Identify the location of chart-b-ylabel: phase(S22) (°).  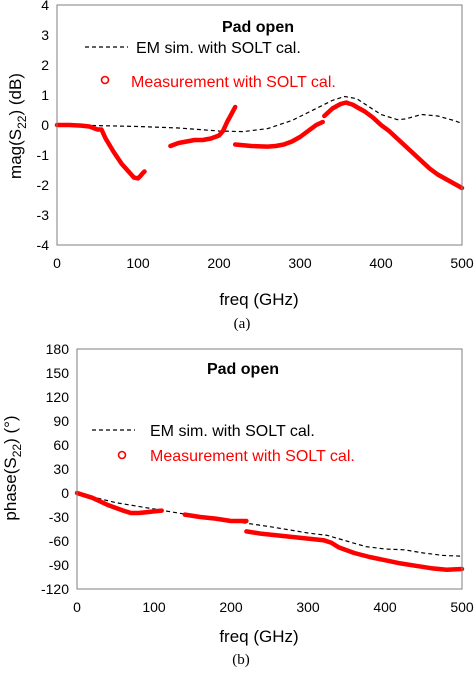
(12, 467).